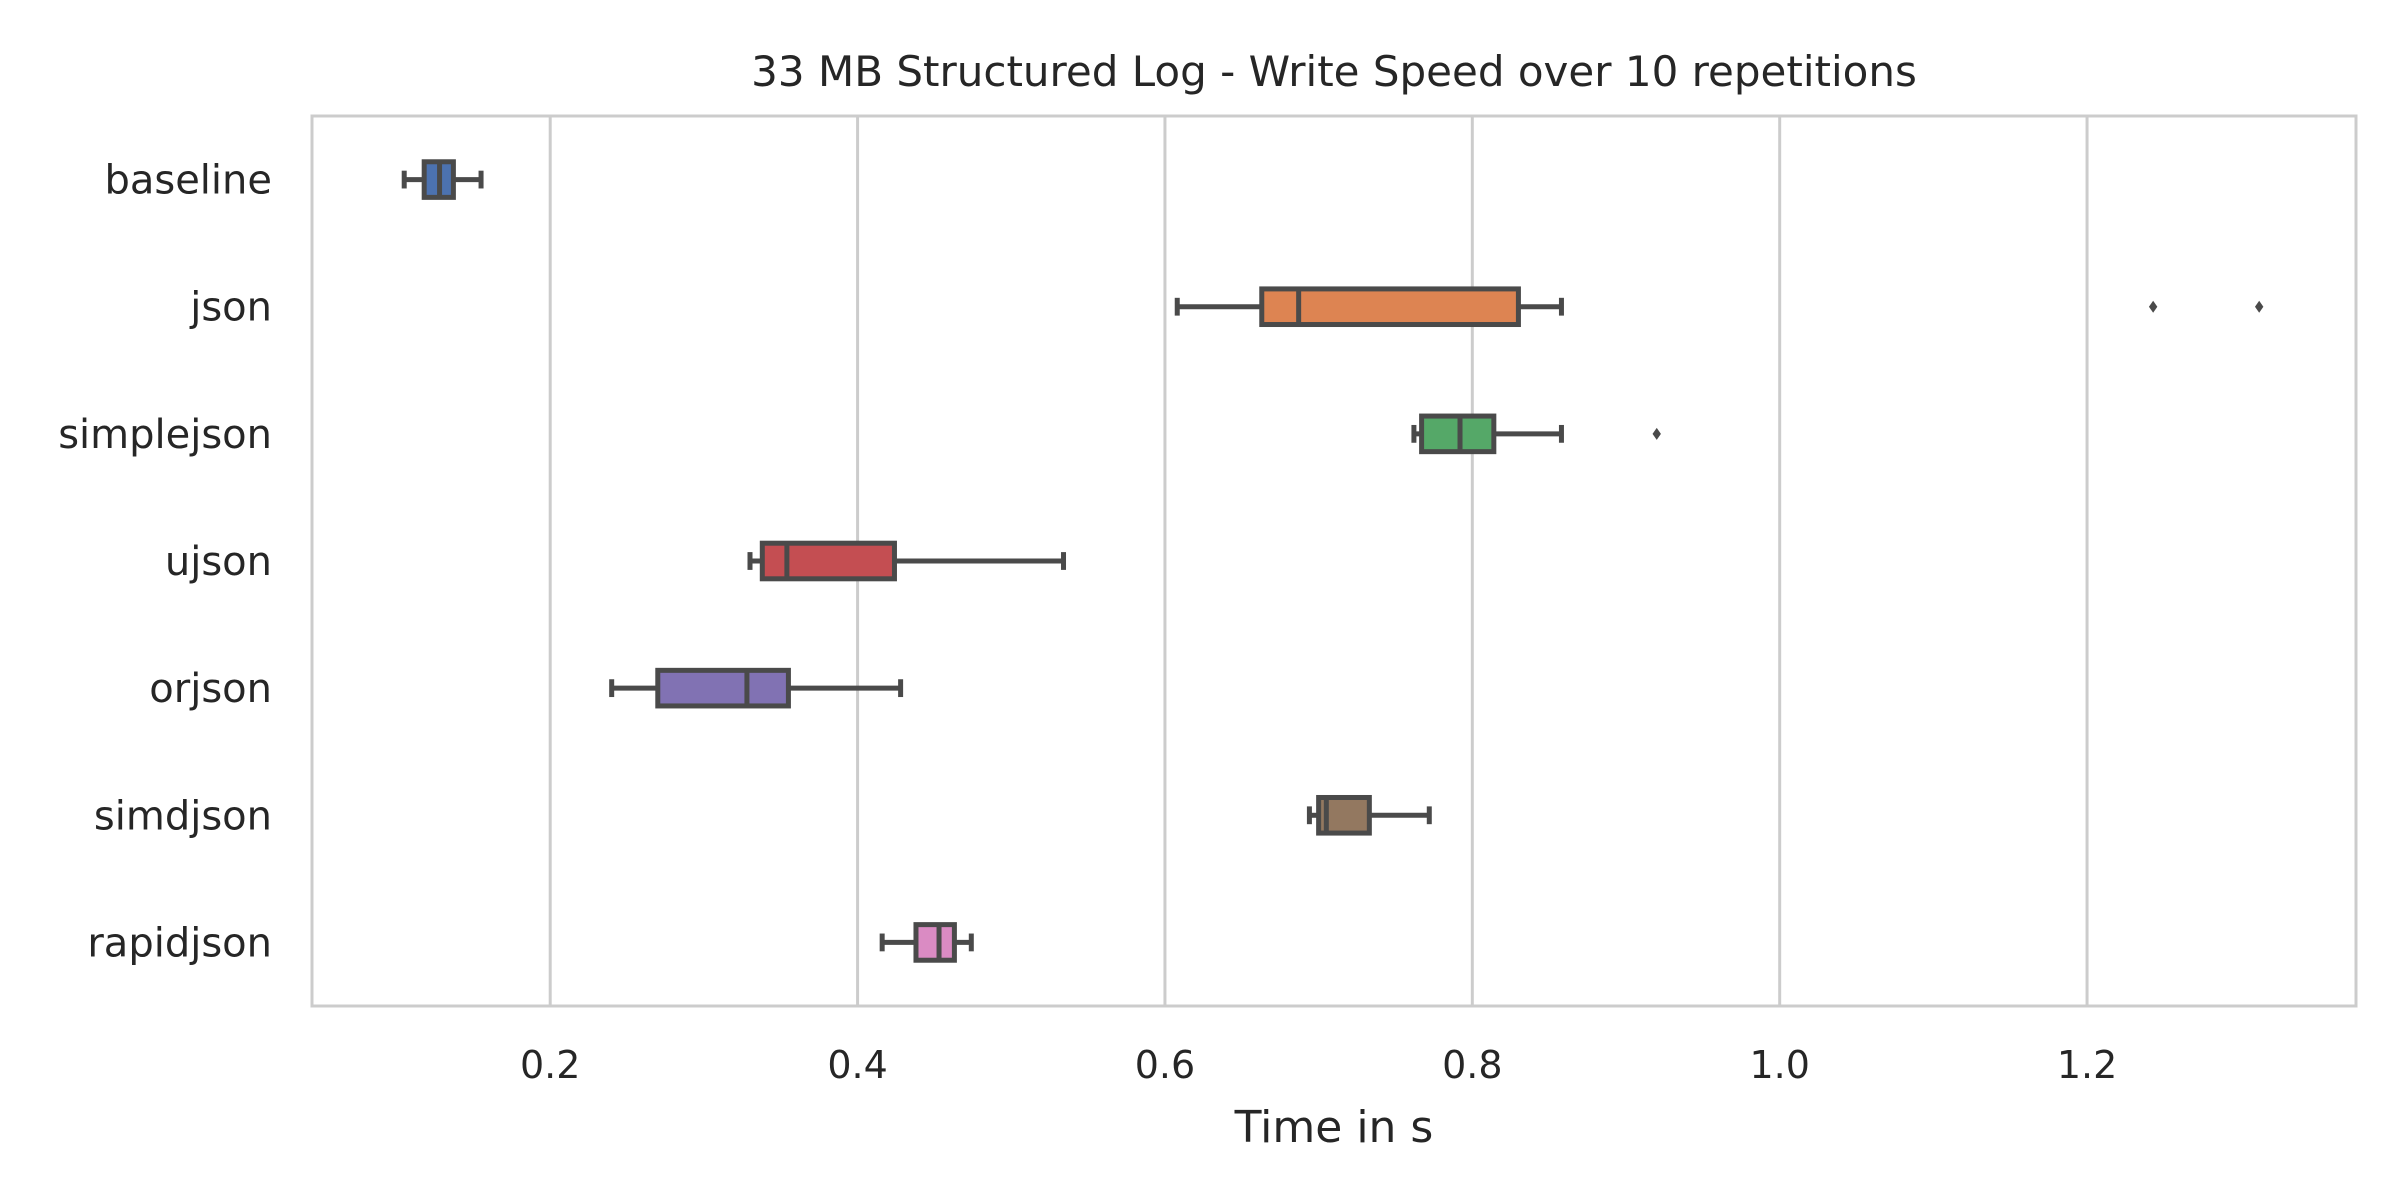 Image resolution: width=2400 pixels, height=1200 pixels. What do you see at coordinates (179, 943) in the screenshot?
I see `y-tick-label: rapidjson` at bounding box center [179, 943].